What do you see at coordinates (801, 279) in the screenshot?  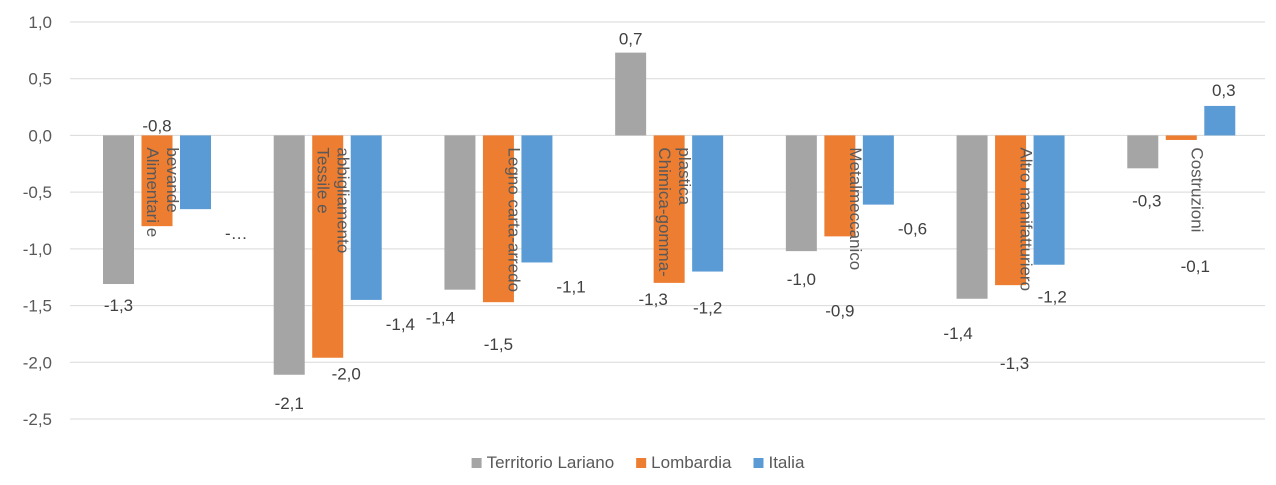 I see `data-label: -1,0` at bounding box center [801, 279].